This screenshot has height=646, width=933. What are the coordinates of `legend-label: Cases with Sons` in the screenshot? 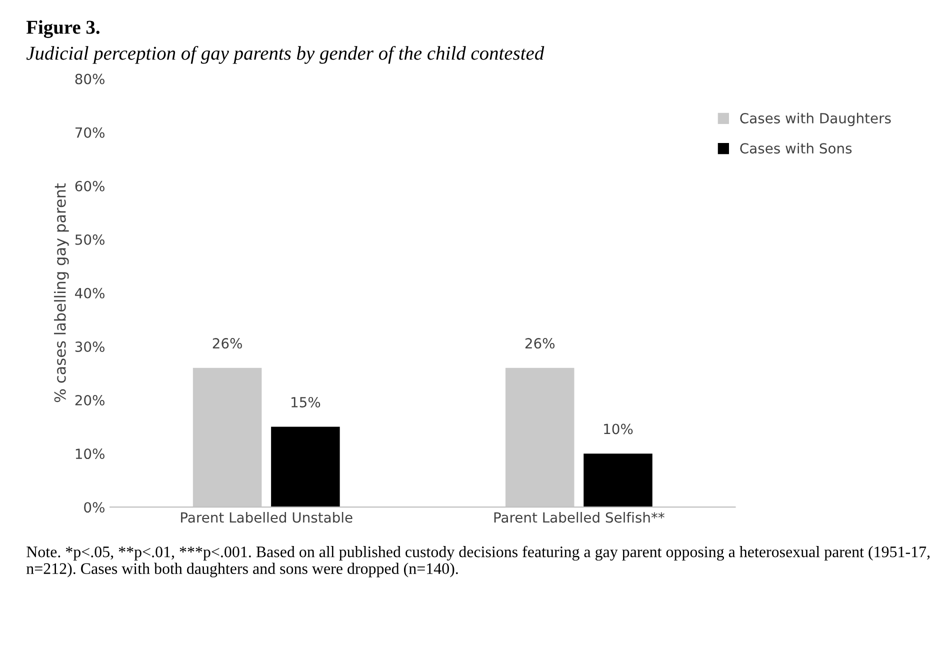 It's located at (796, 148).